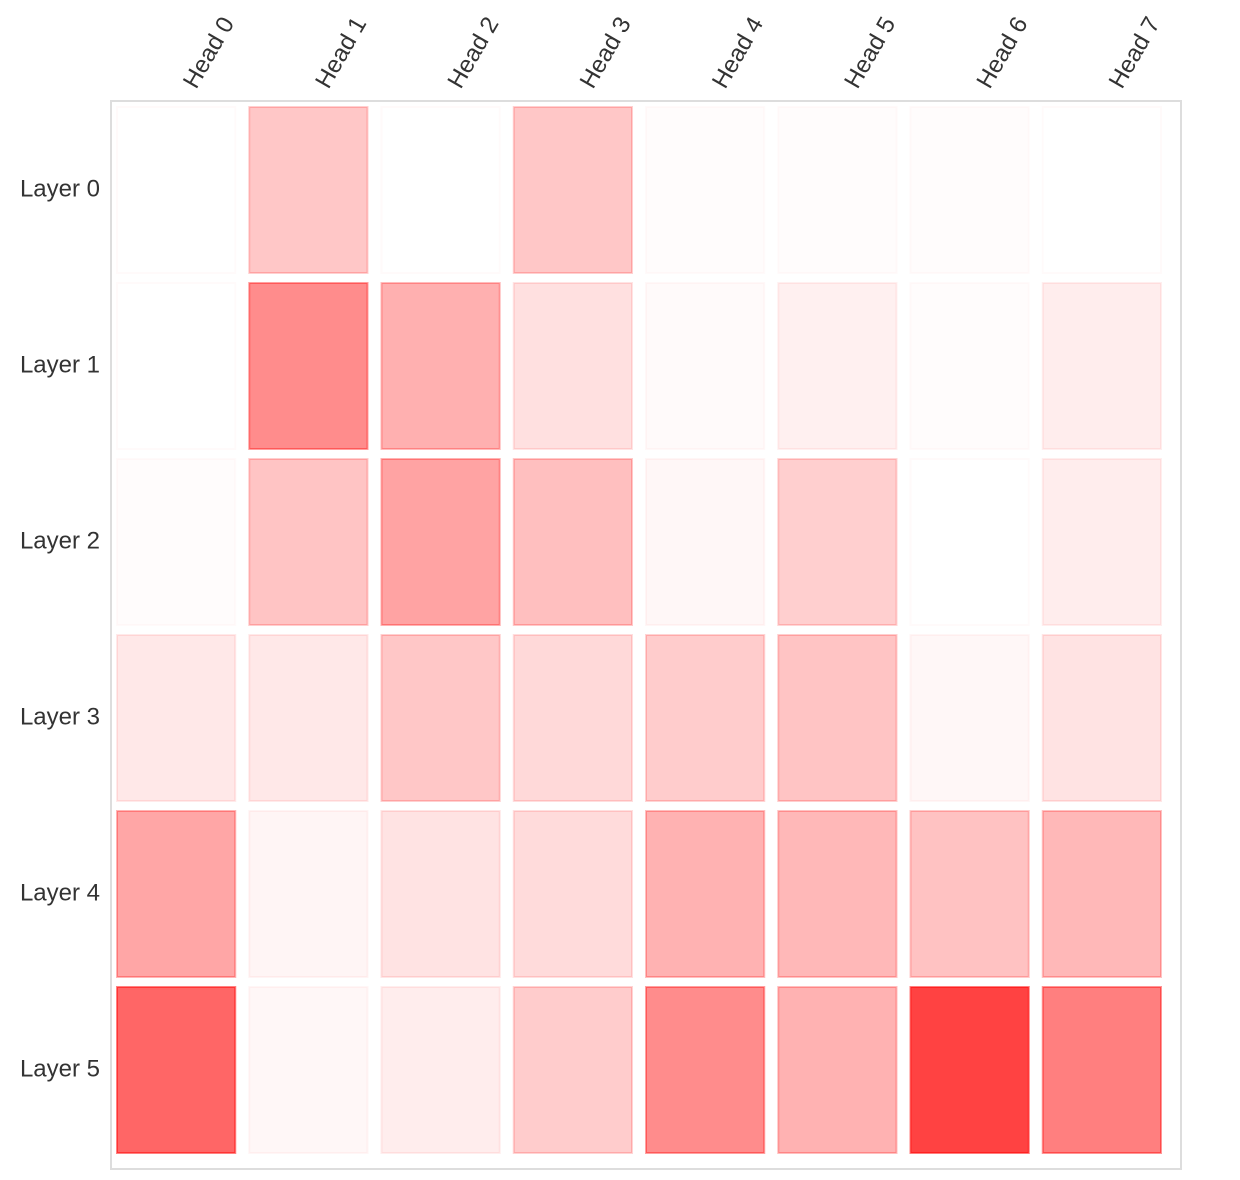 Image resolution: width=1240 pixels, height=1180 pixels. I want to click on row-label: Layer 0, so click(60, 188).